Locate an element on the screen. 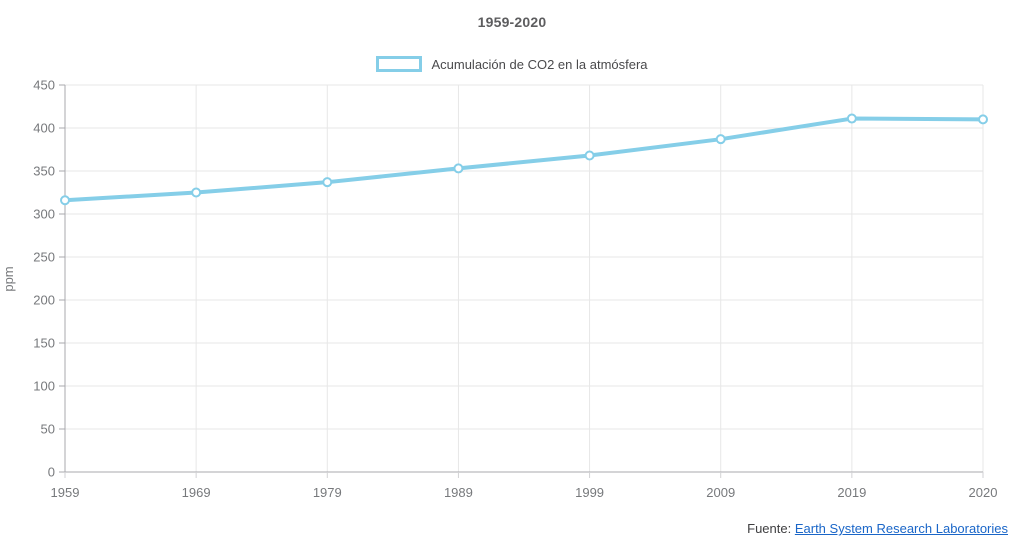 This screenshot has width=1024, height=552. series-line is located at coordinates (524, 159).